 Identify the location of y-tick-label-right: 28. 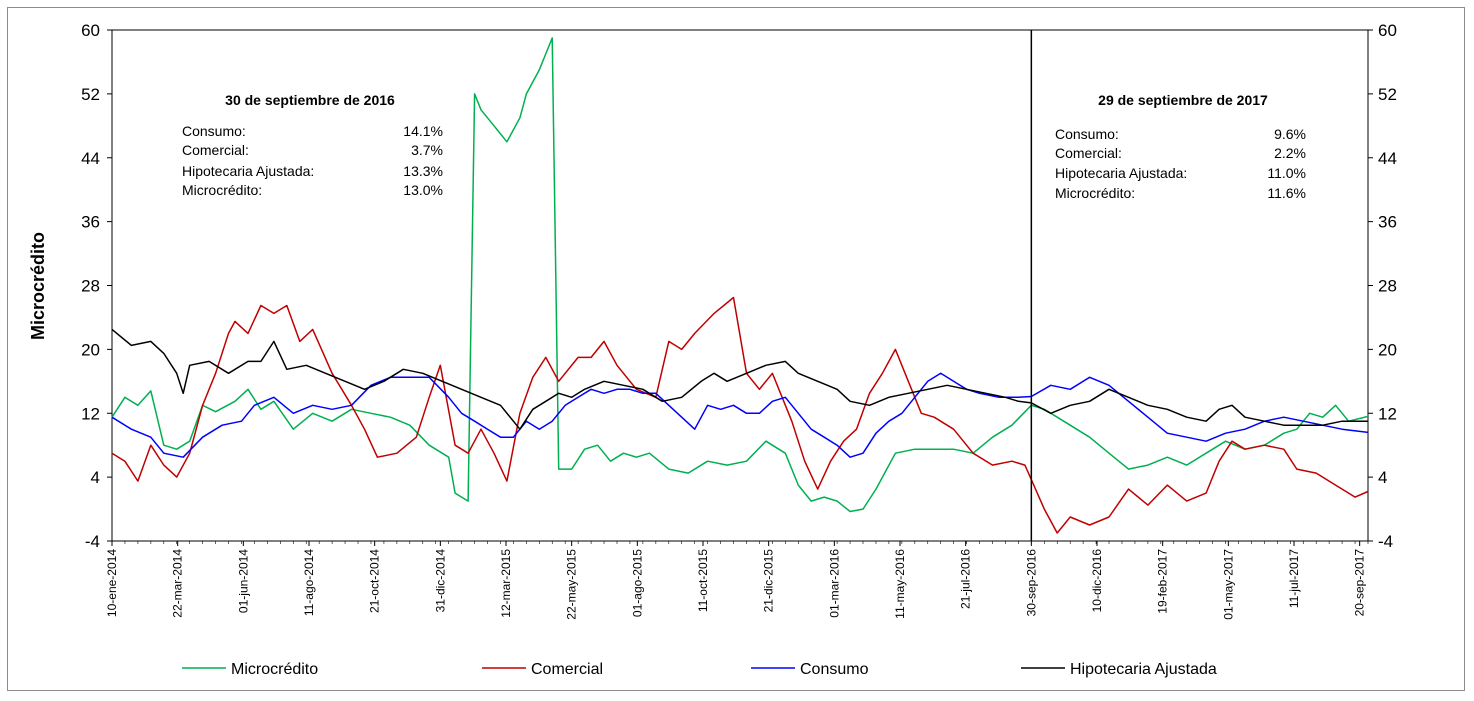
(1387, 286).